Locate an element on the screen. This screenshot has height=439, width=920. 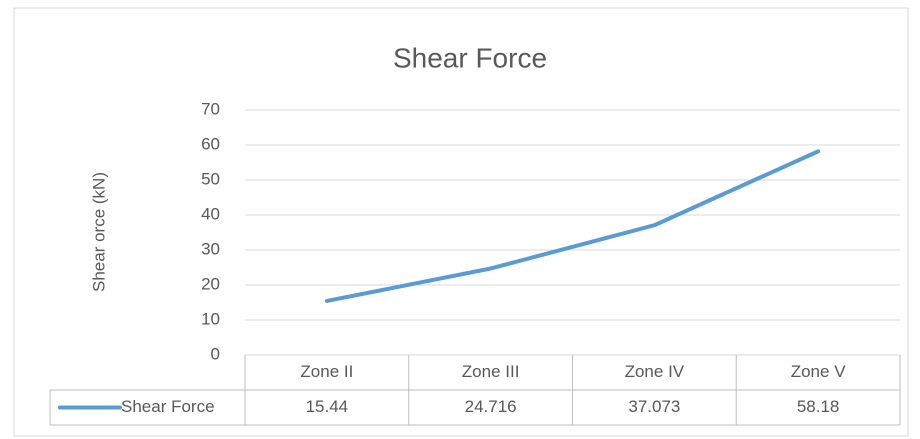
table-value: 15.44 is located at coordinates (327, 406).